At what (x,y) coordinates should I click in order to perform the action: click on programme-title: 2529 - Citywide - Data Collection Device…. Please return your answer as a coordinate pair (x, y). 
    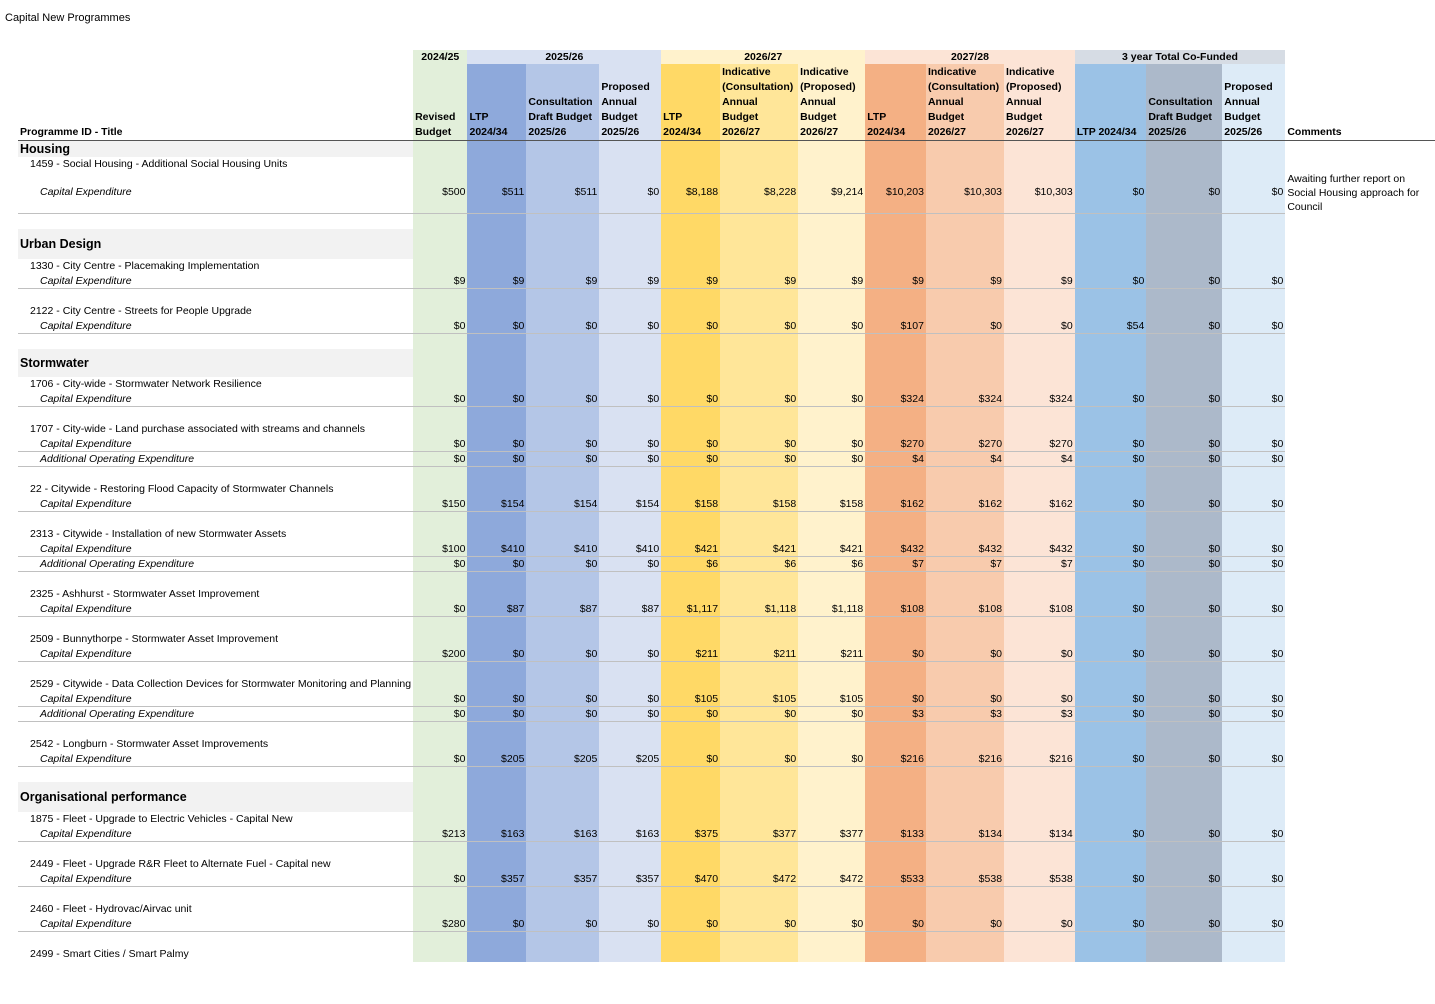
    Looking at the image, I should click on (221, 684).